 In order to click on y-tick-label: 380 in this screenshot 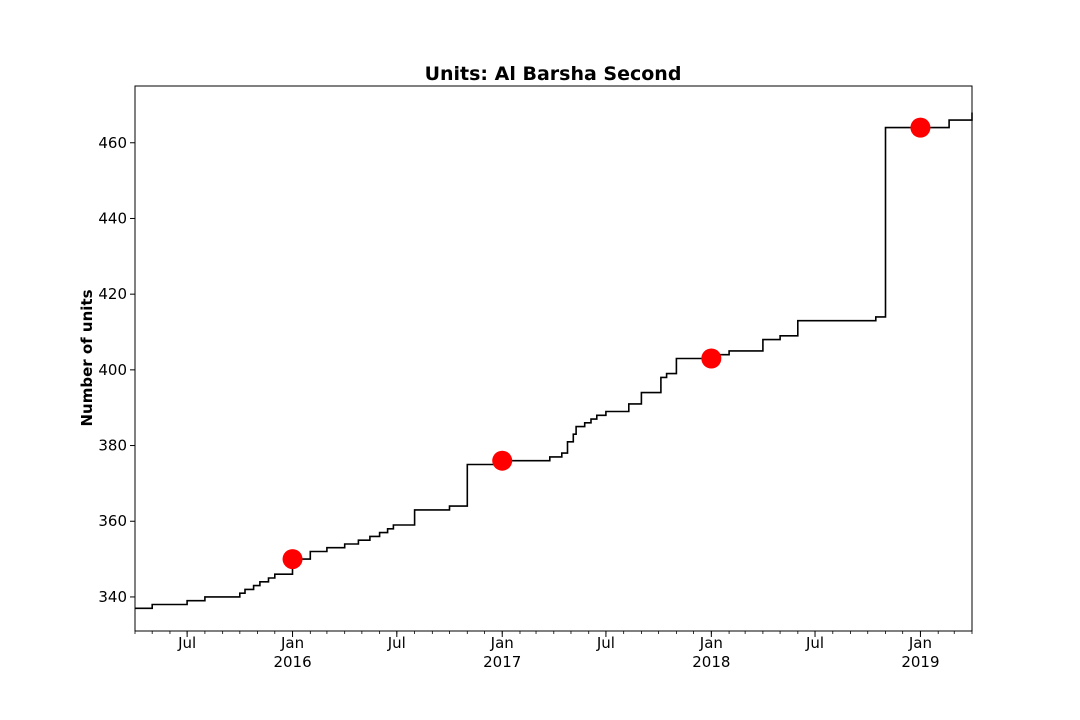, I will do `click(112, 446)`.